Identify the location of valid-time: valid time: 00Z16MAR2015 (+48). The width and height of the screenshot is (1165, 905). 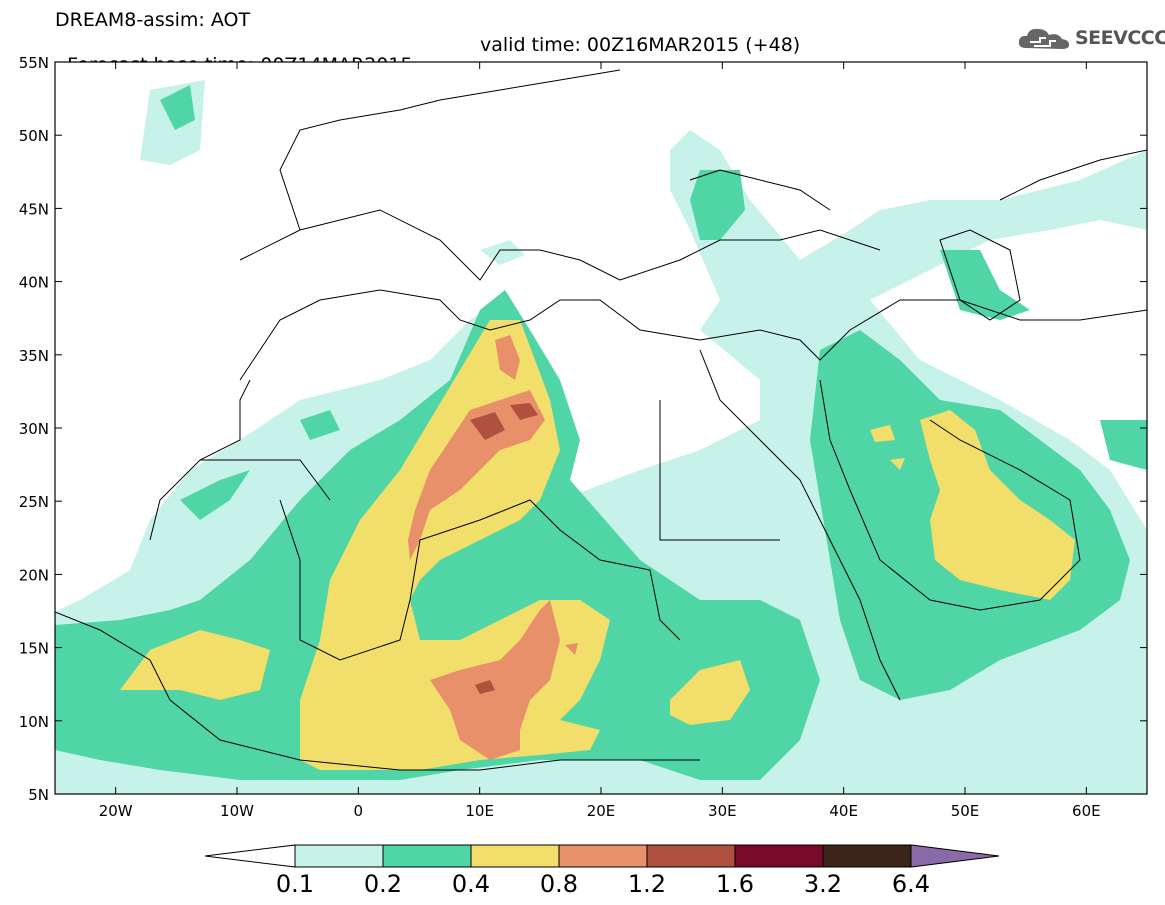
(640, 45).